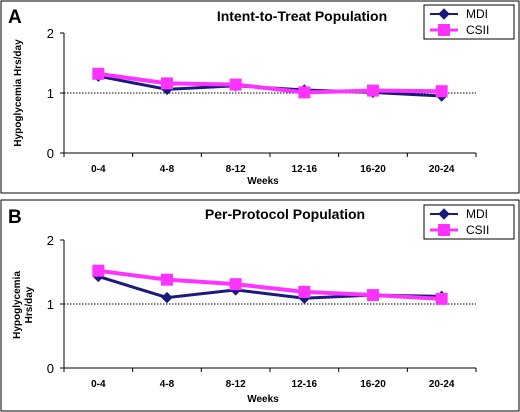  What do you see at coordinates (236, 384) in the screenshot?
I see `panel-b-x-tick-label: 8-12` at bounding box center [236, 384].